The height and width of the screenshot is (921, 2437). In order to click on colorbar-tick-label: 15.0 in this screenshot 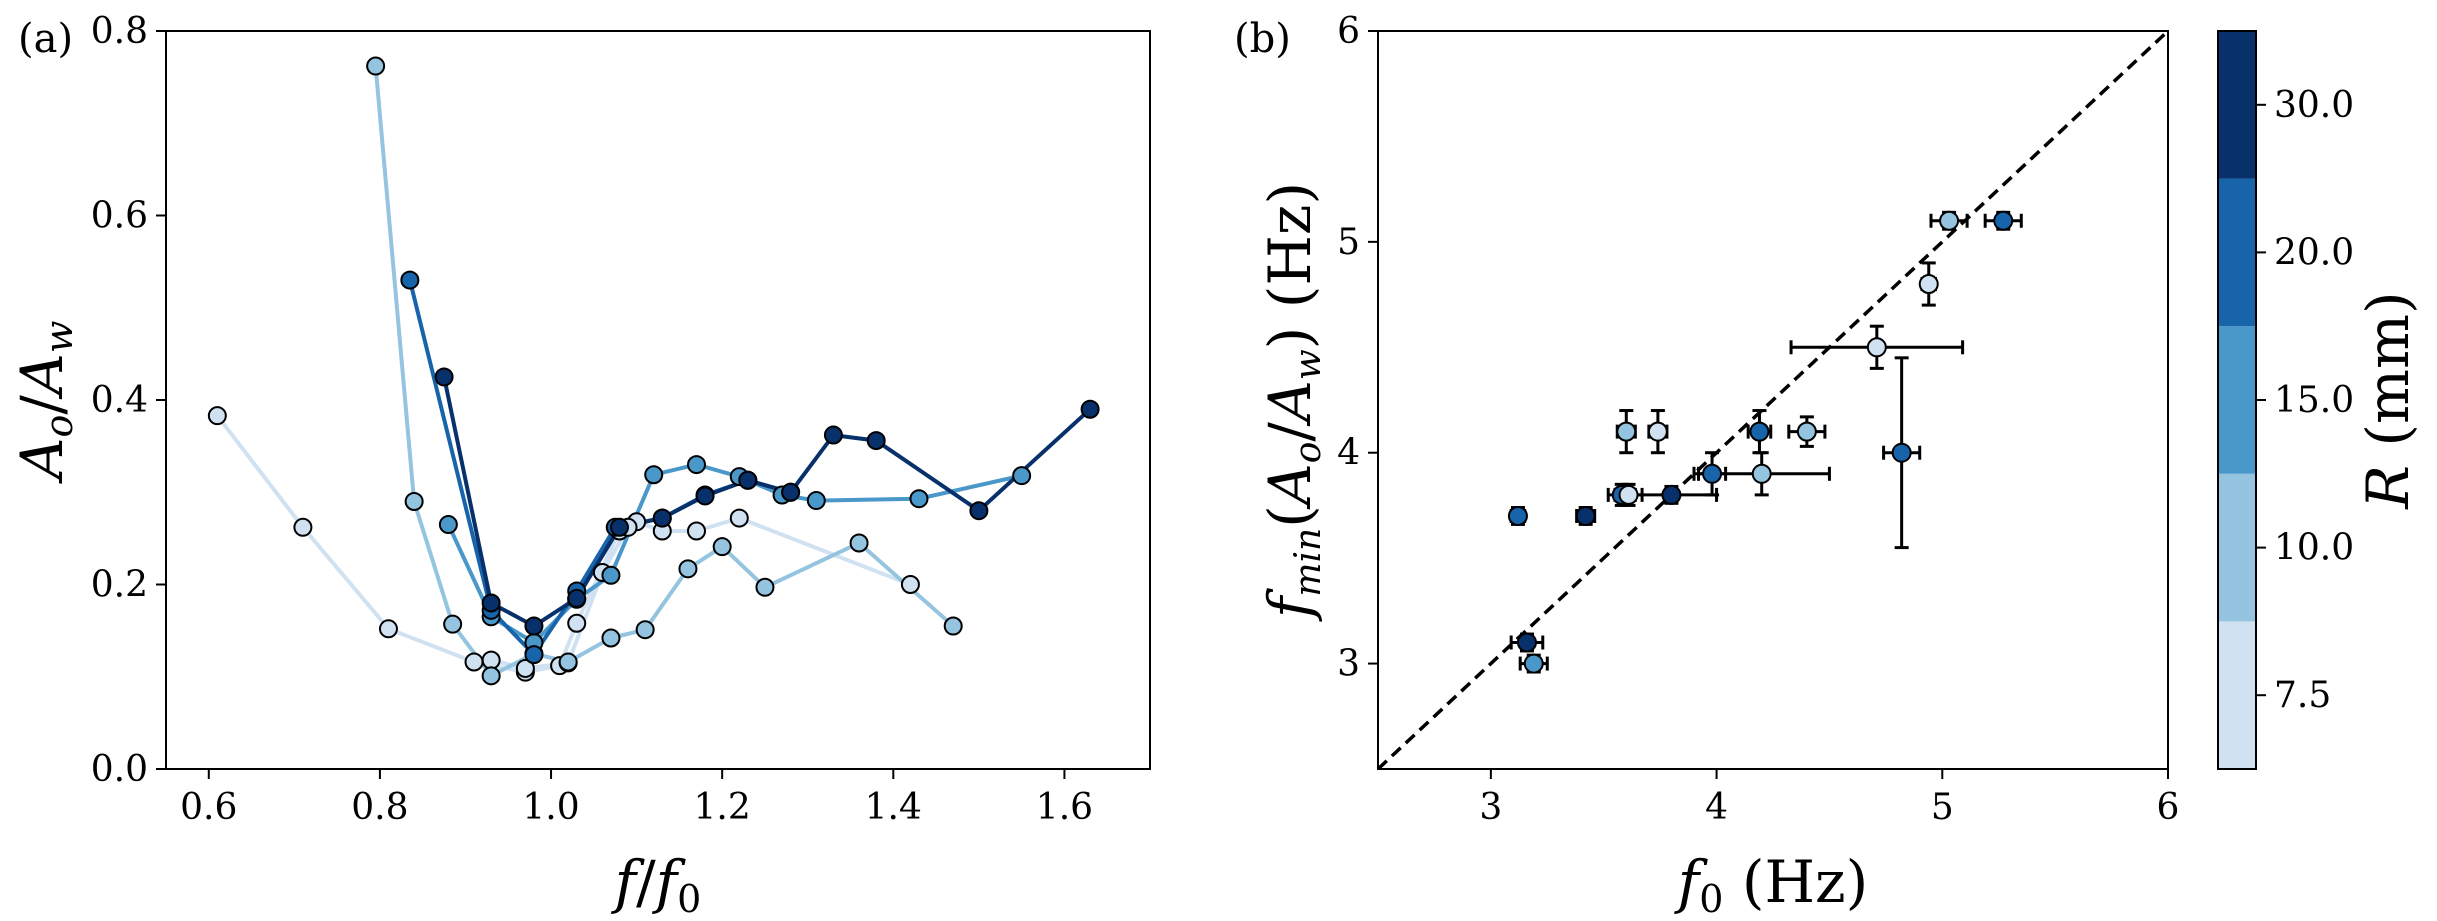, I will do `click(2314, 400)`.